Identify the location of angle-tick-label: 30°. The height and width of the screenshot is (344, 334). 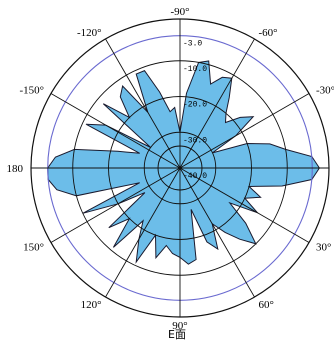
(323, 248).